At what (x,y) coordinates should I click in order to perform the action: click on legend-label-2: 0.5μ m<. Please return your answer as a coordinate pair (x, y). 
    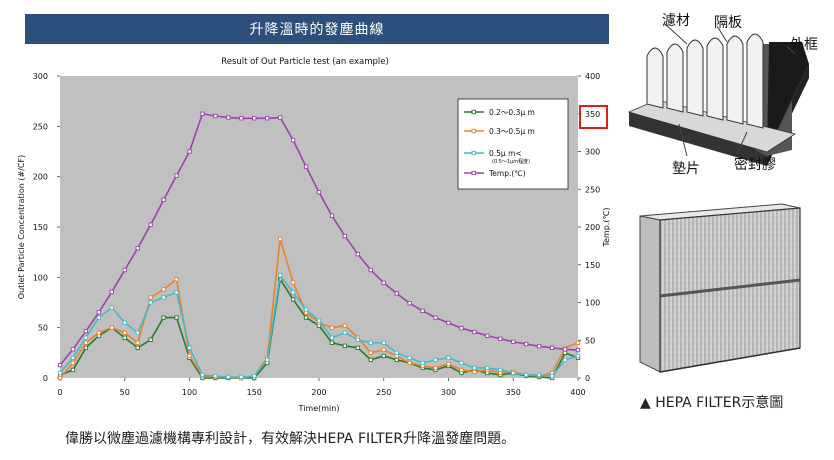
    Looking at the image, I should click on (505, 153).